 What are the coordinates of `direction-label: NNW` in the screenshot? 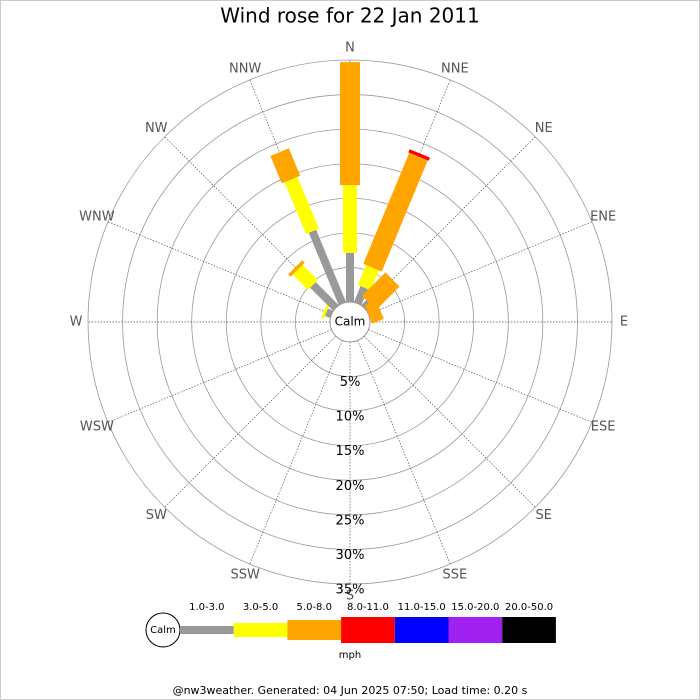 It's located at (245, 68).